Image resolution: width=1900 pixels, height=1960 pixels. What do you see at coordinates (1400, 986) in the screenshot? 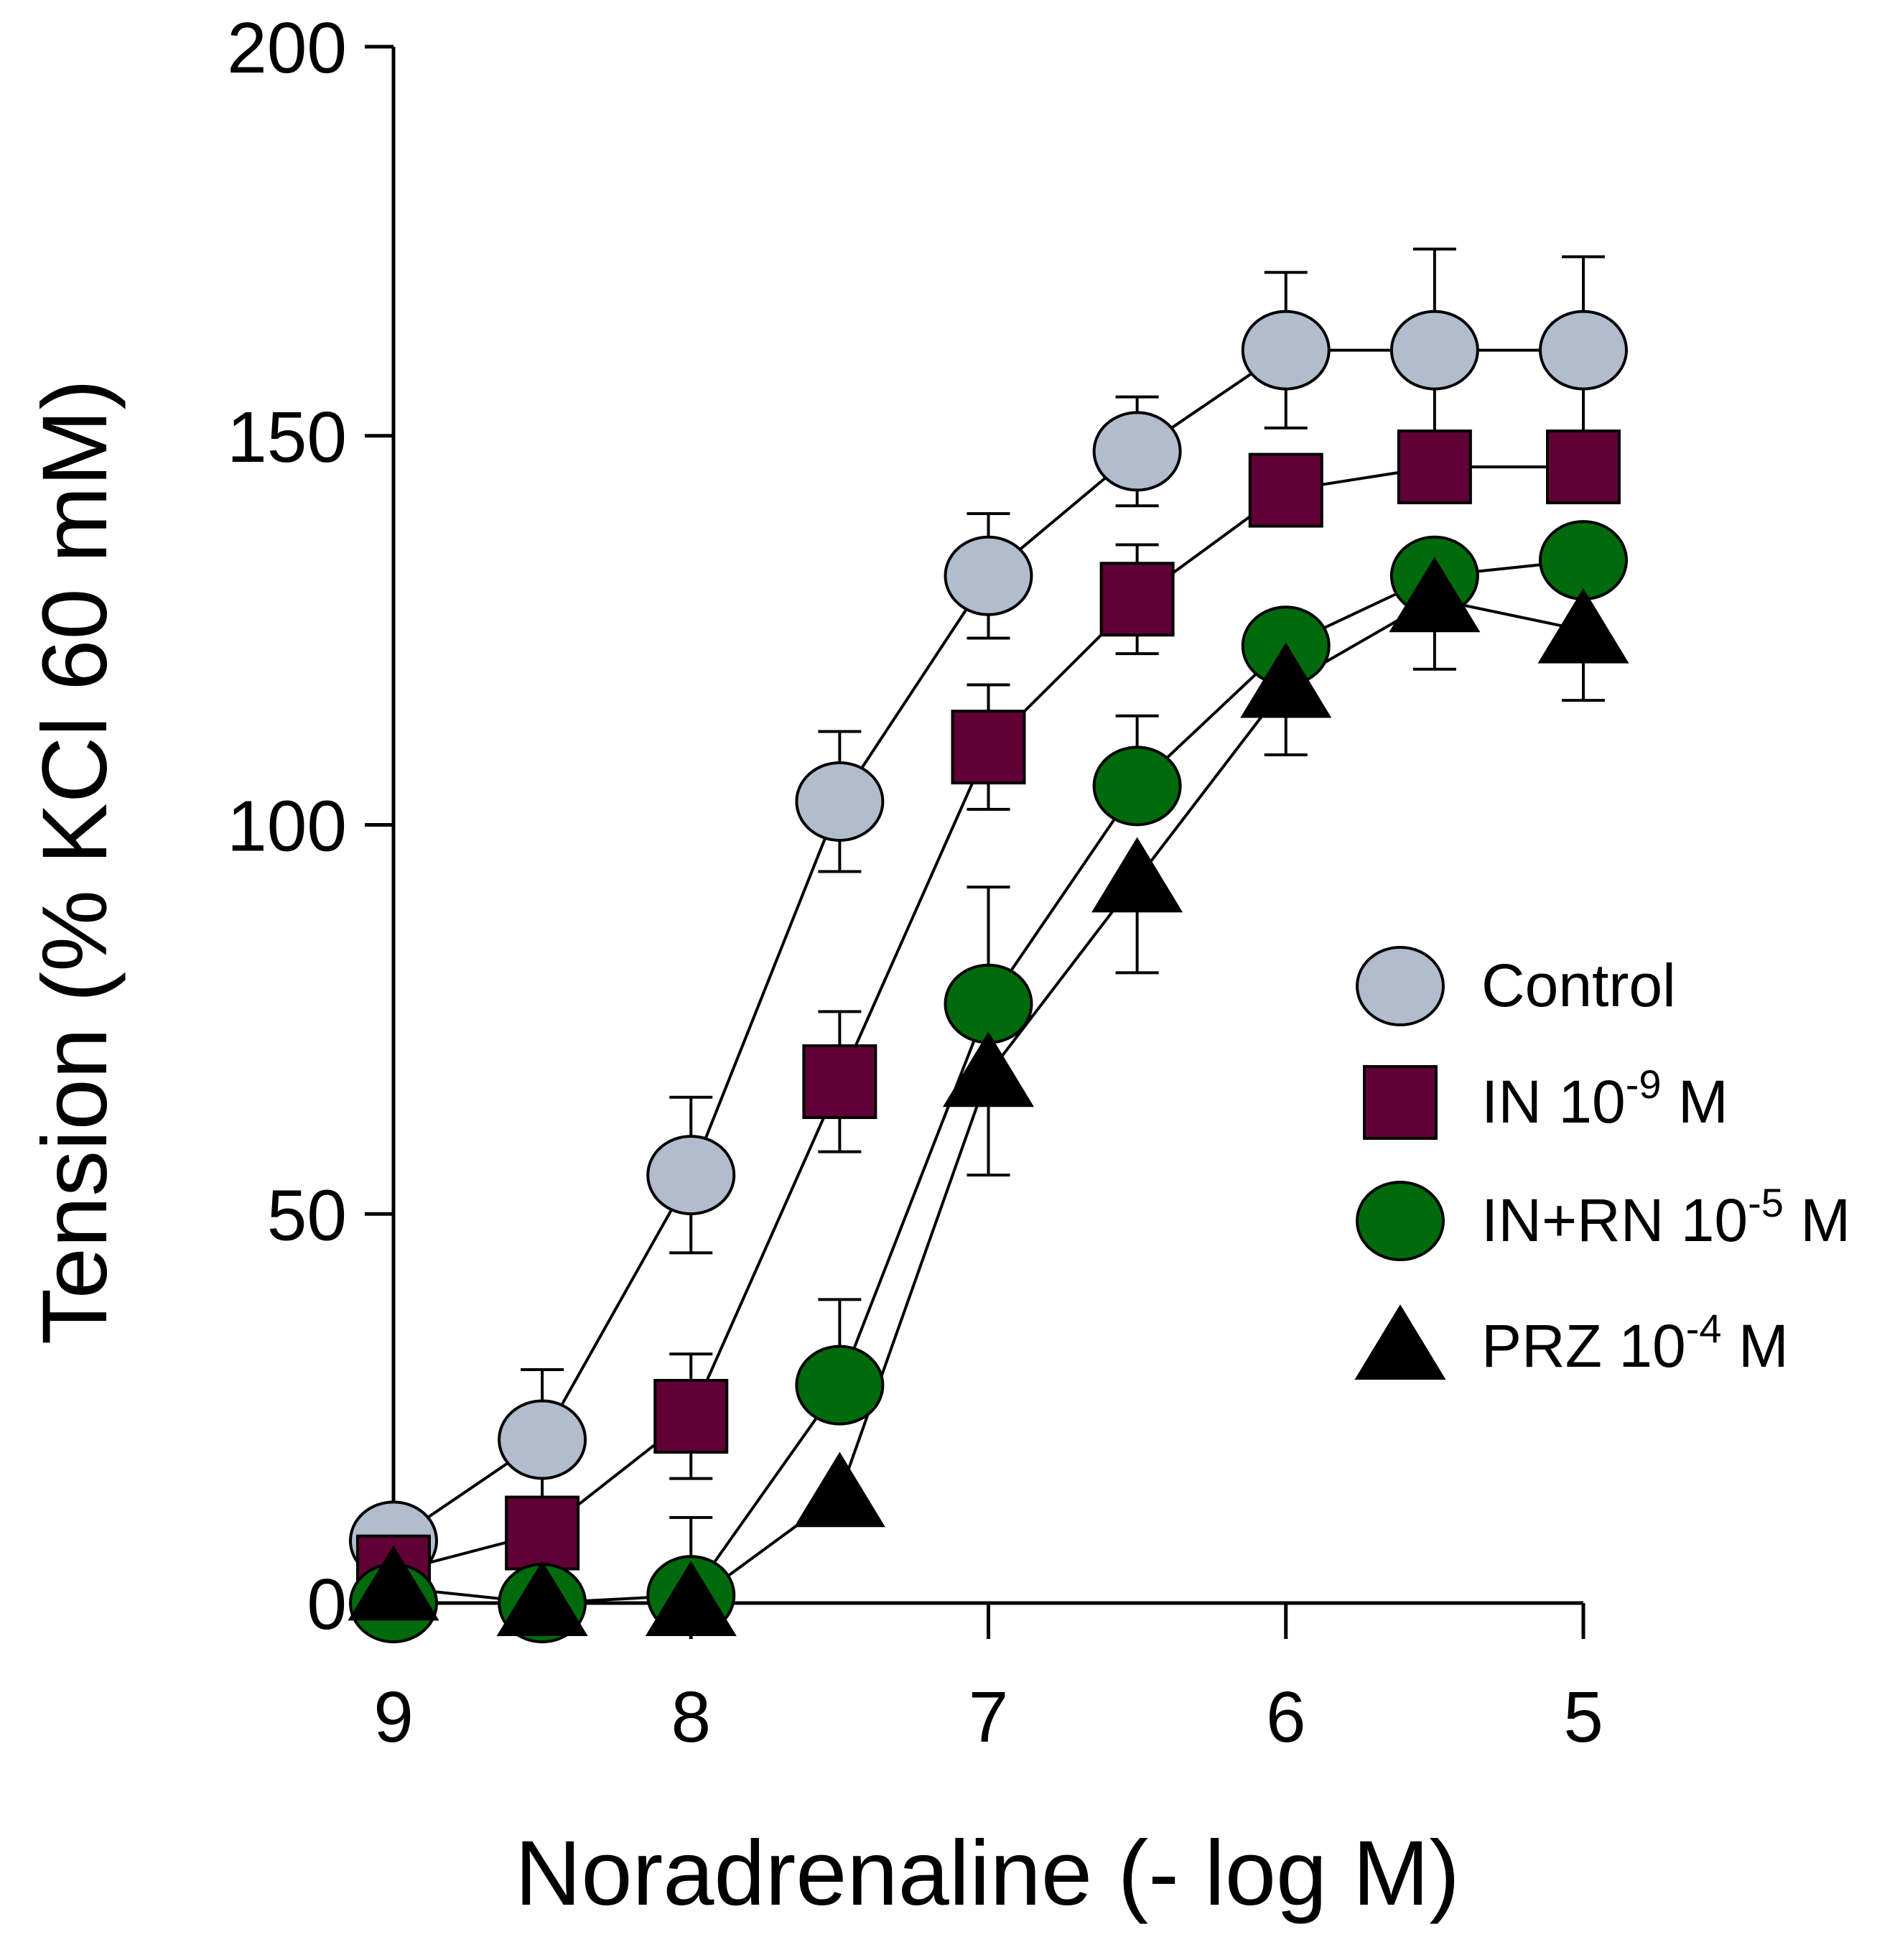
I see `legend-marker-control` at bounding box center [1400, 986].